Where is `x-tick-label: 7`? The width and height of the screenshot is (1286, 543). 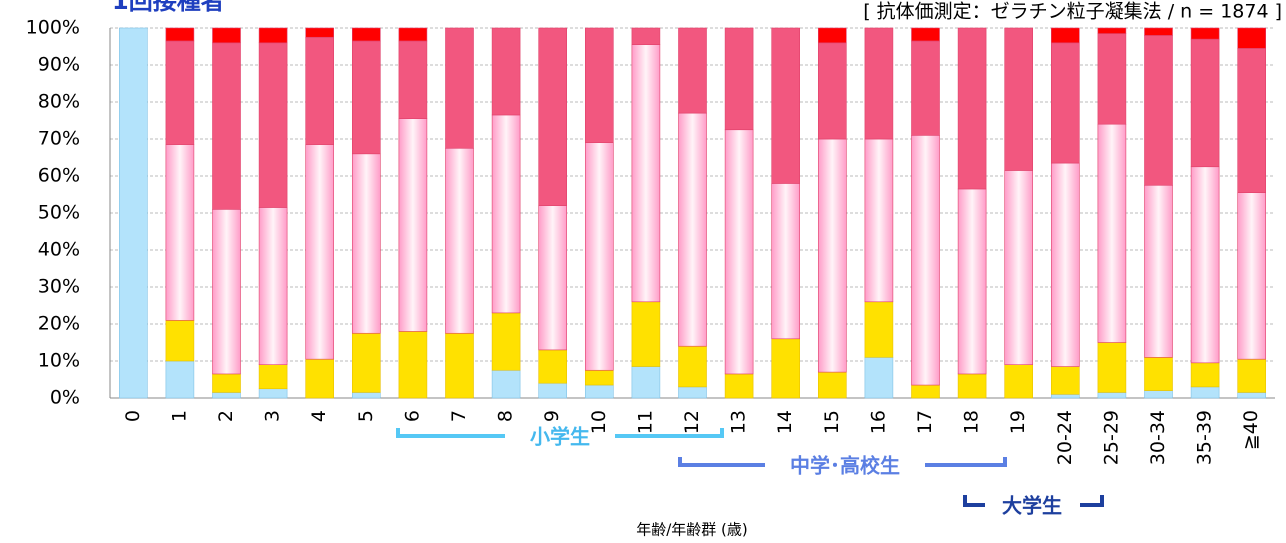 x-tick-label: 7 is located at coordinates (459, 416).